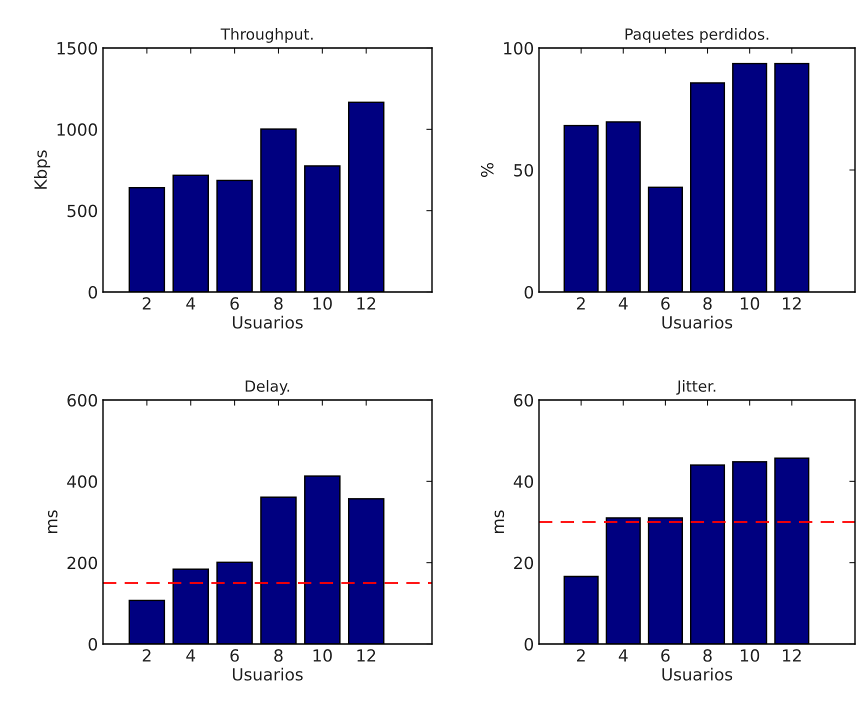  Describe the element at coordinates (83, 563) in the screenshot. I see `y-tick-label: 200` at that location.